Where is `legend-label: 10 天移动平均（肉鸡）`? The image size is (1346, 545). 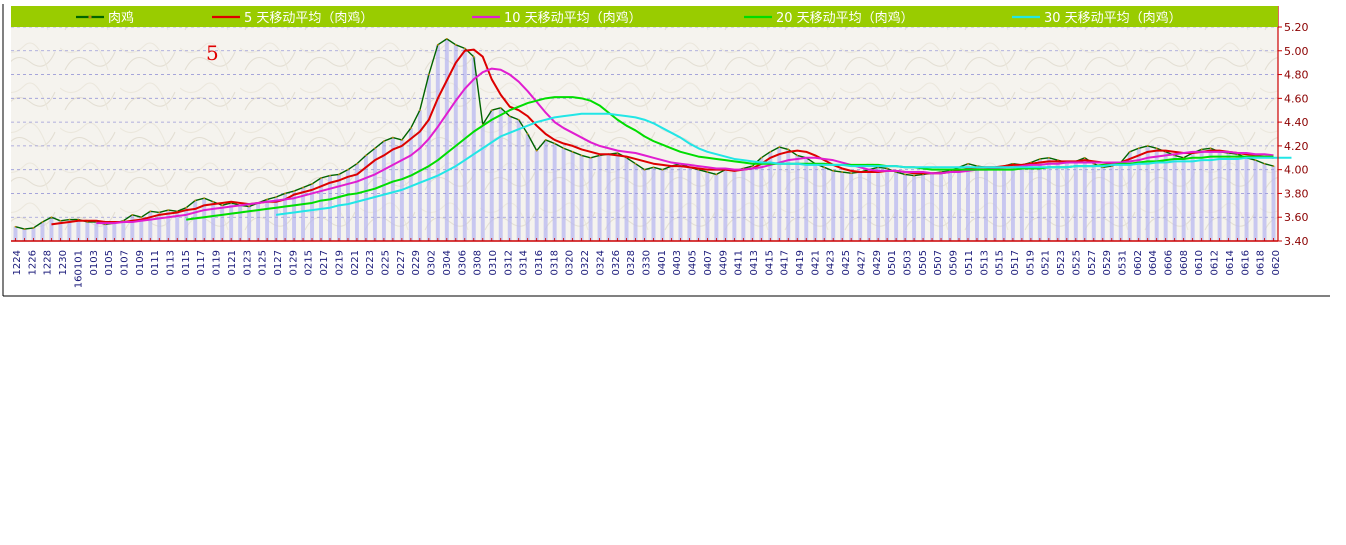 legend-label: 10 天移动平均（肉鸡） is located at coordinates (573, 18).